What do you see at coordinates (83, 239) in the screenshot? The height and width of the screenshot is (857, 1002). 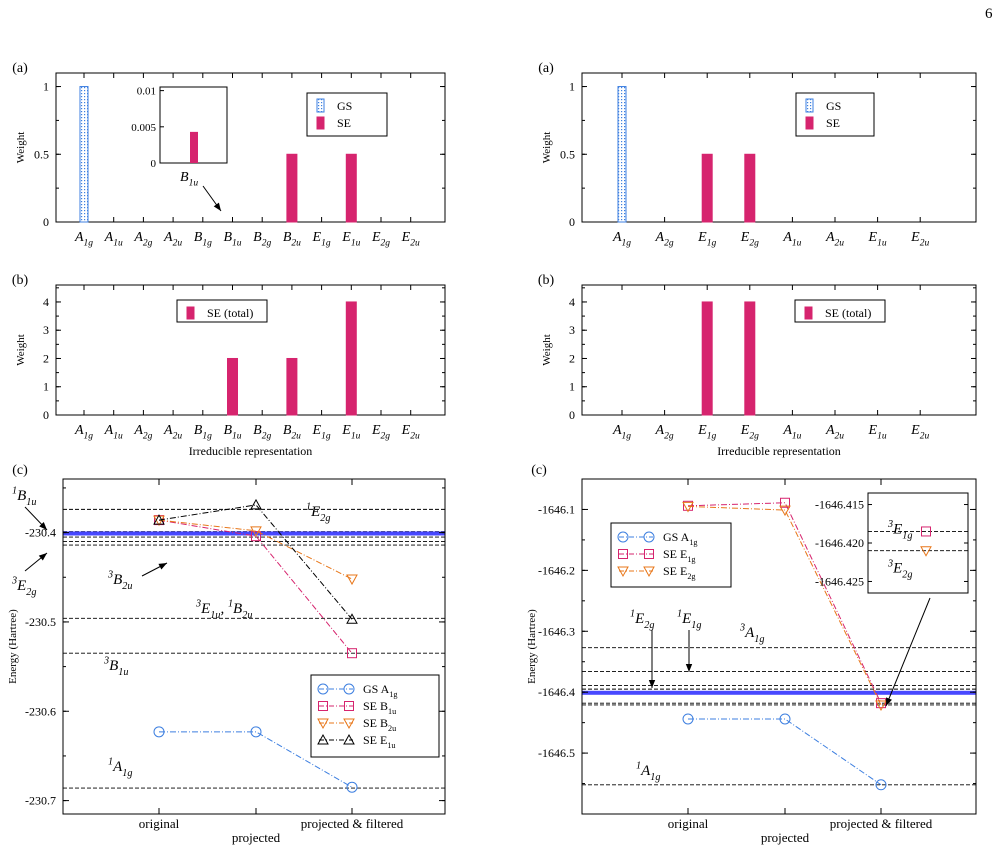 I see `x-tick-label: A1g​` at bounding box center [83, 239].